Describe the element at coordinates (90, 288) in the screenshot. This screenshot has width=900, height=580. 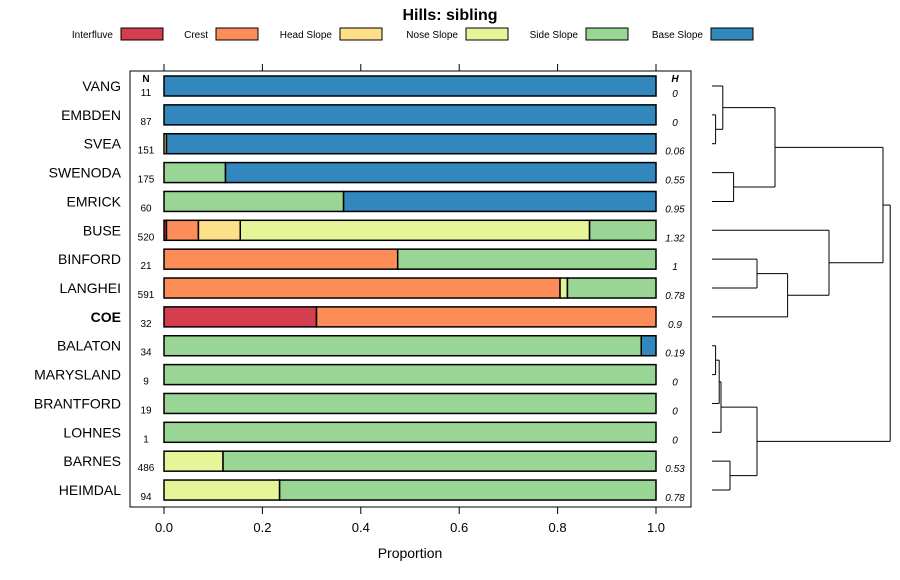
I see `category-label-langhei: LANGHEI` at that location.